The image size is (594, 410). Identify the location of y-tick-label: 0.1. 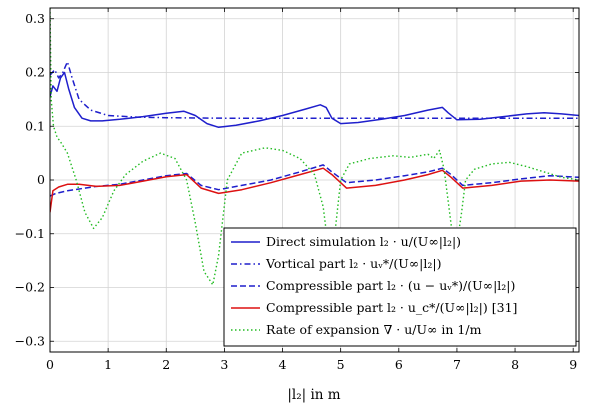
(35, 125).